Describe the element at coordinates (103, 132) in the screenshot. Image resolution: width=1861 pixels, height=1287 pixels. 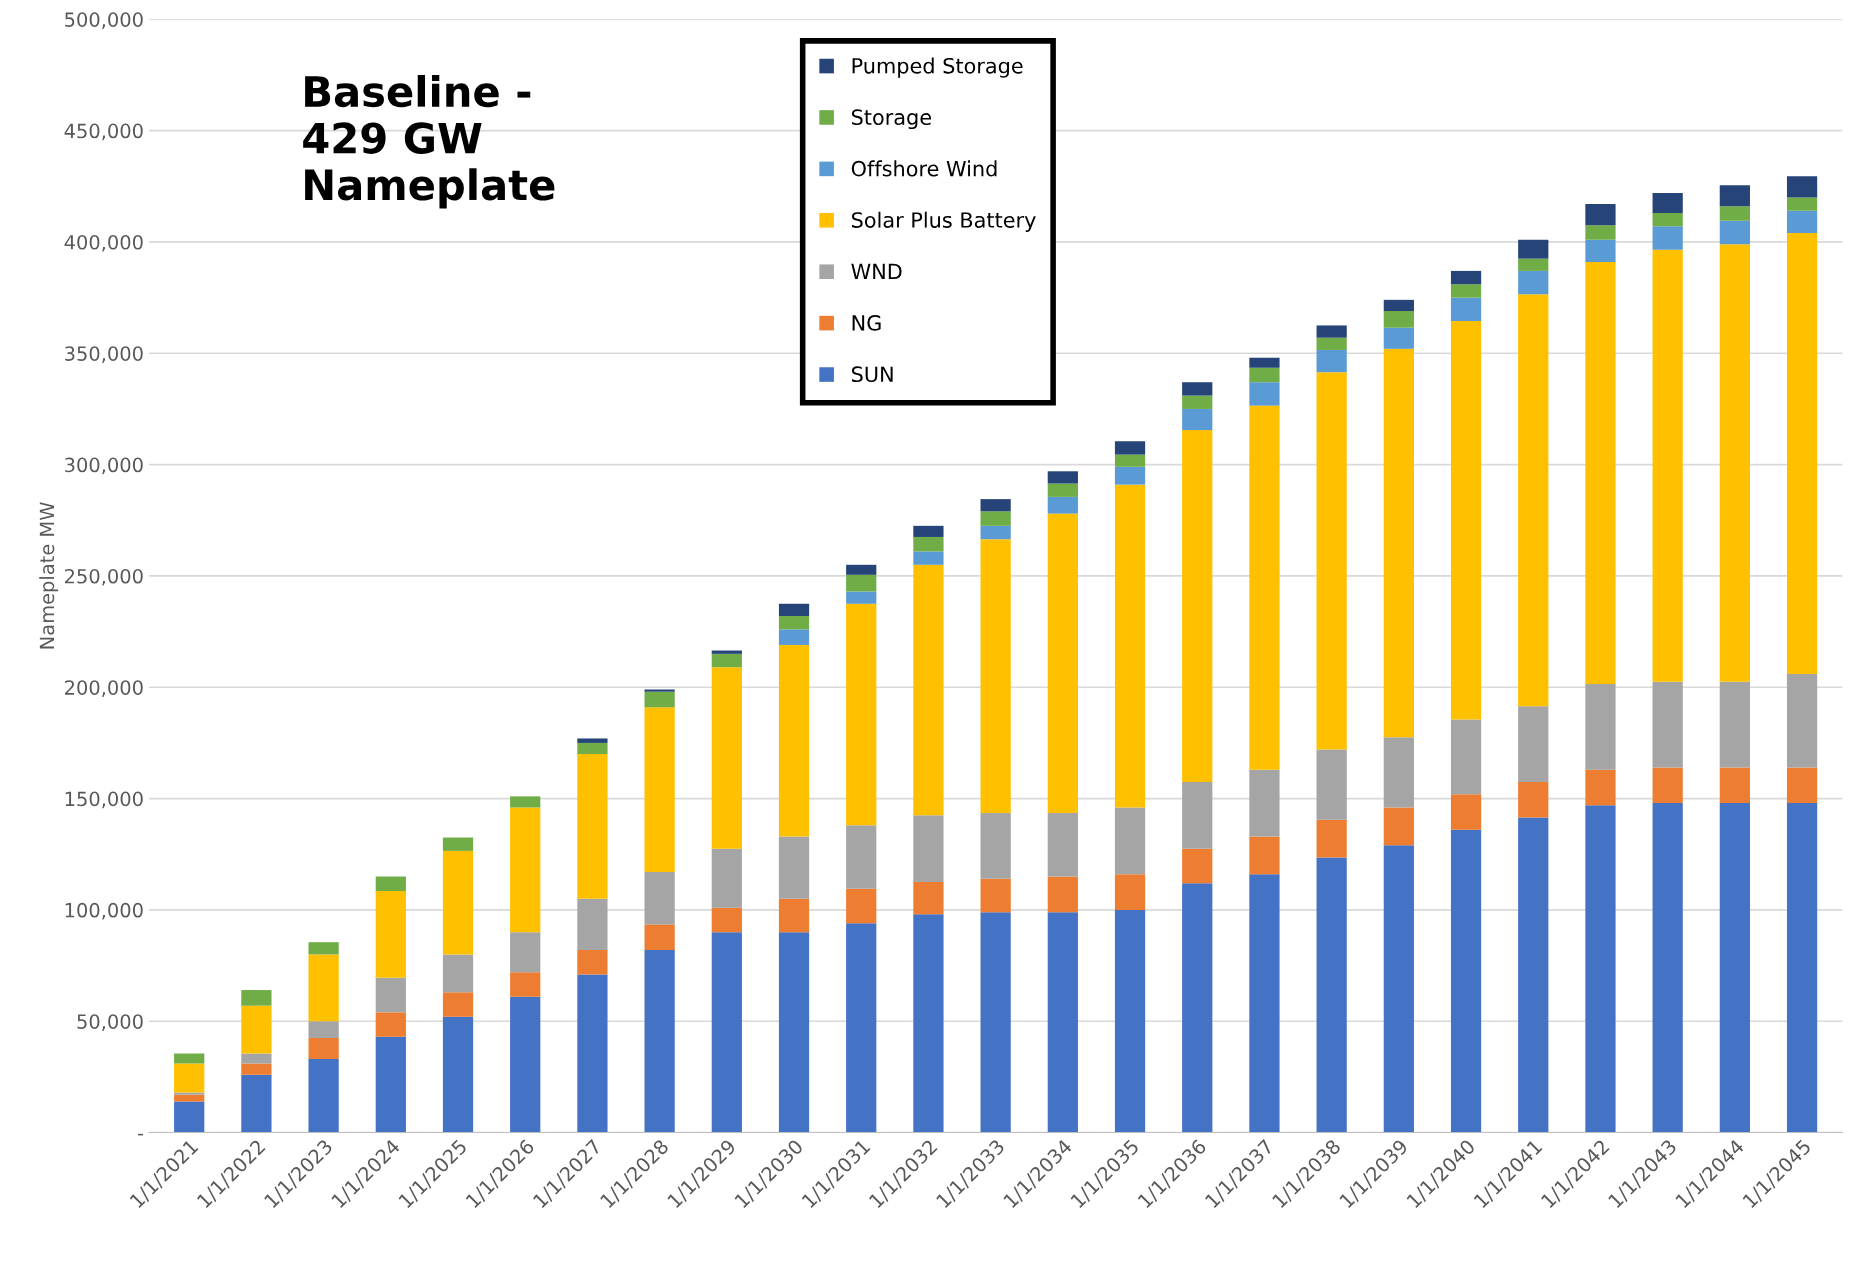
I see `y-tick-label: 450,000` at that location.